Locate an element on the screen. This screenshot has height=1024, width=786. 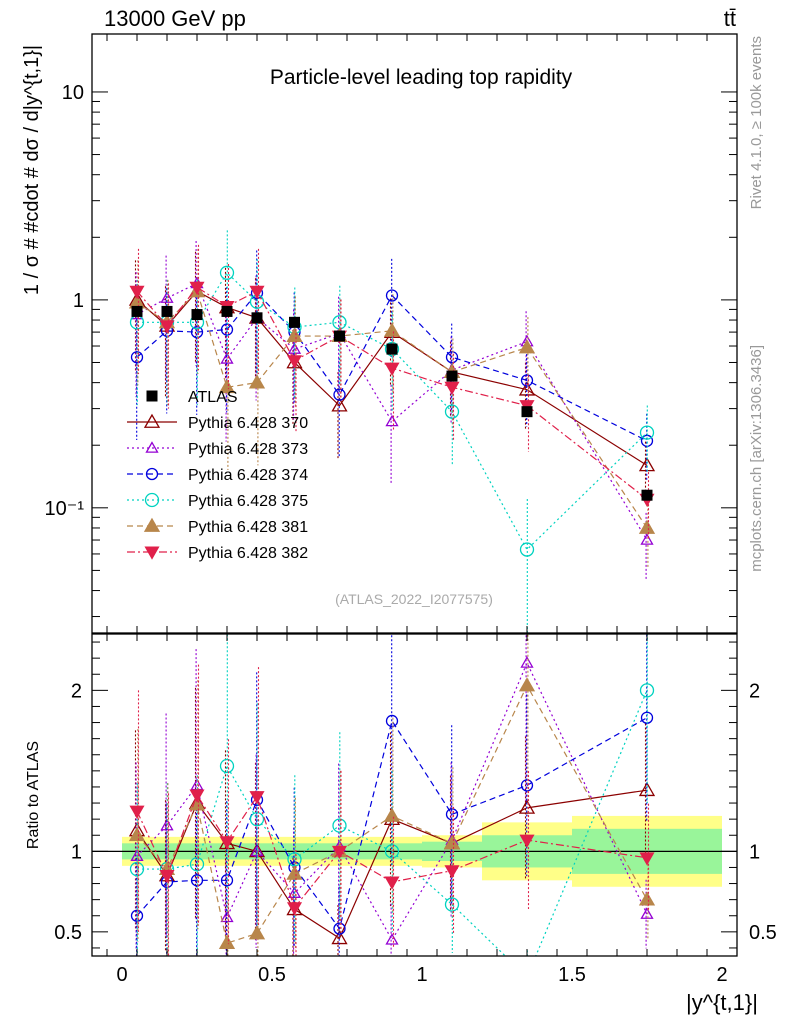
legend-entry-4: Pythia 6.428 381 is located at coordinates (217, 526).